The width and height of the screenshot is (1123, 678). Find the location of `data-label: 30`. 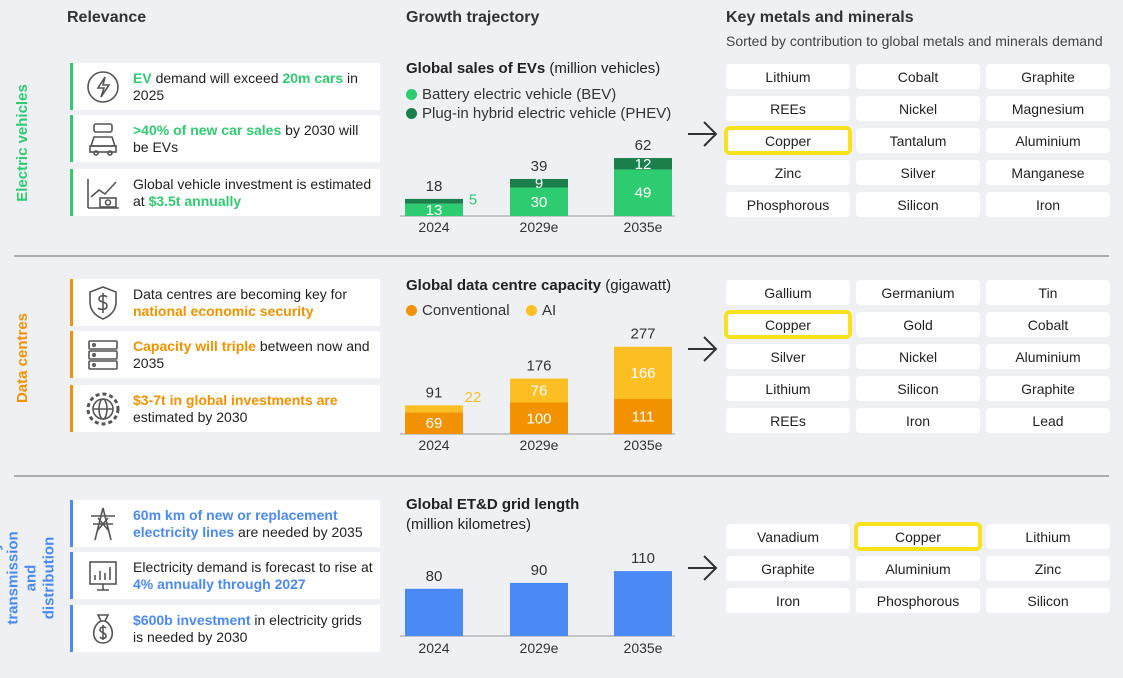

data-label: 30 is located at coordinates (539, 202).